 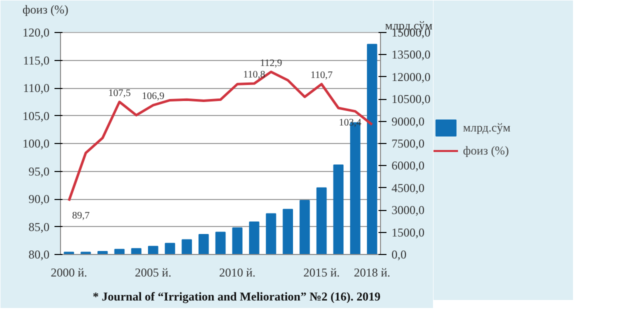 I want to click on y2-tick-label: 4500,0, so click(x=408, y=187).